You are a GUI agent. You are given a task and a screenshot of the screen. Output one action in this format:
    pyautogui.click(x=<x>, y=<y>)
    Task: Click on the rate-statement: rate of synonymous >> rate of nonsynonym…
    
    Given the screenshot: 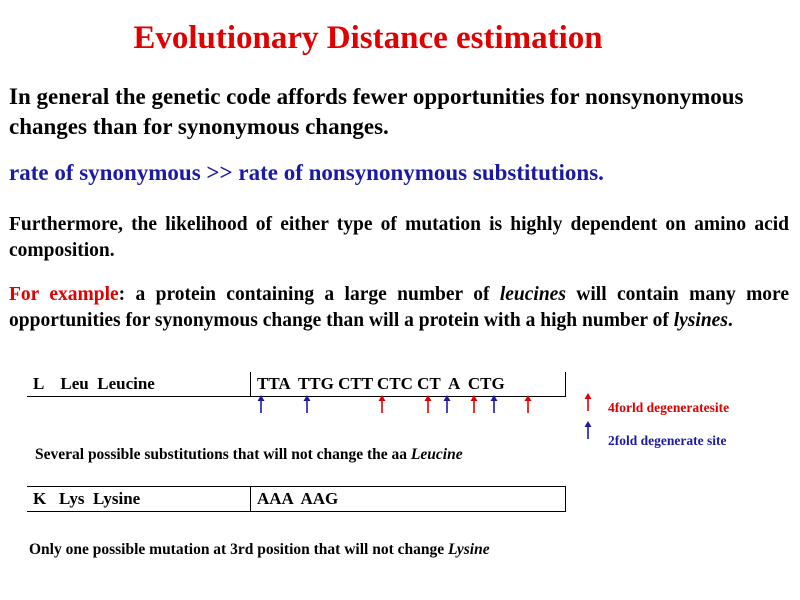 What is the action you would take?
    pyautogui.click(x=306, y=172)
    